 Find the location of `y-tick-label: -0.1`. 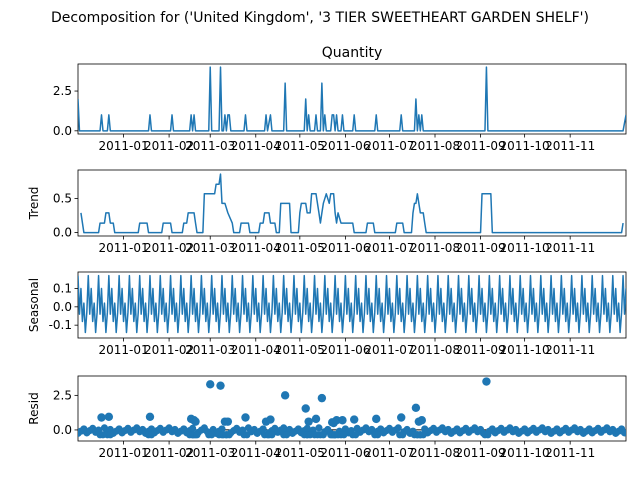

y-tick-label: -0.1 is located at coordinates (60, 325).